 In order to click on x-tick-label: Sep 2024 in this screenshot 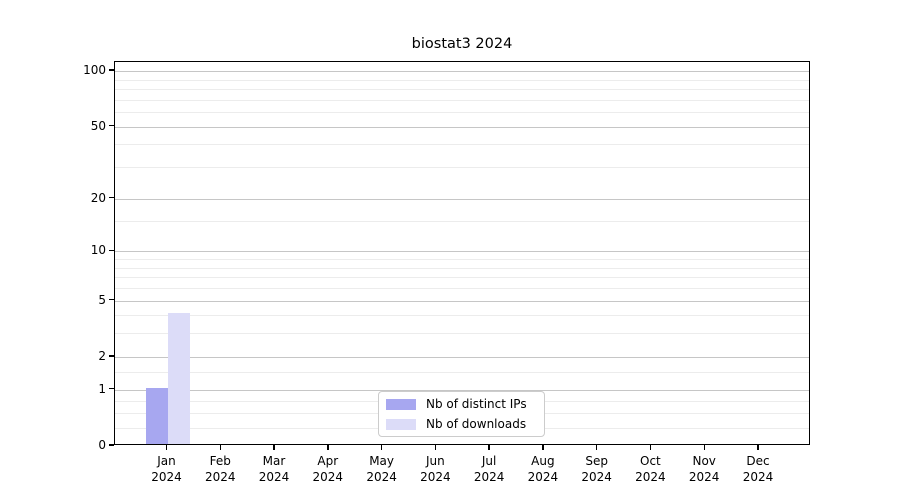, I will do `click(596, 469)`.